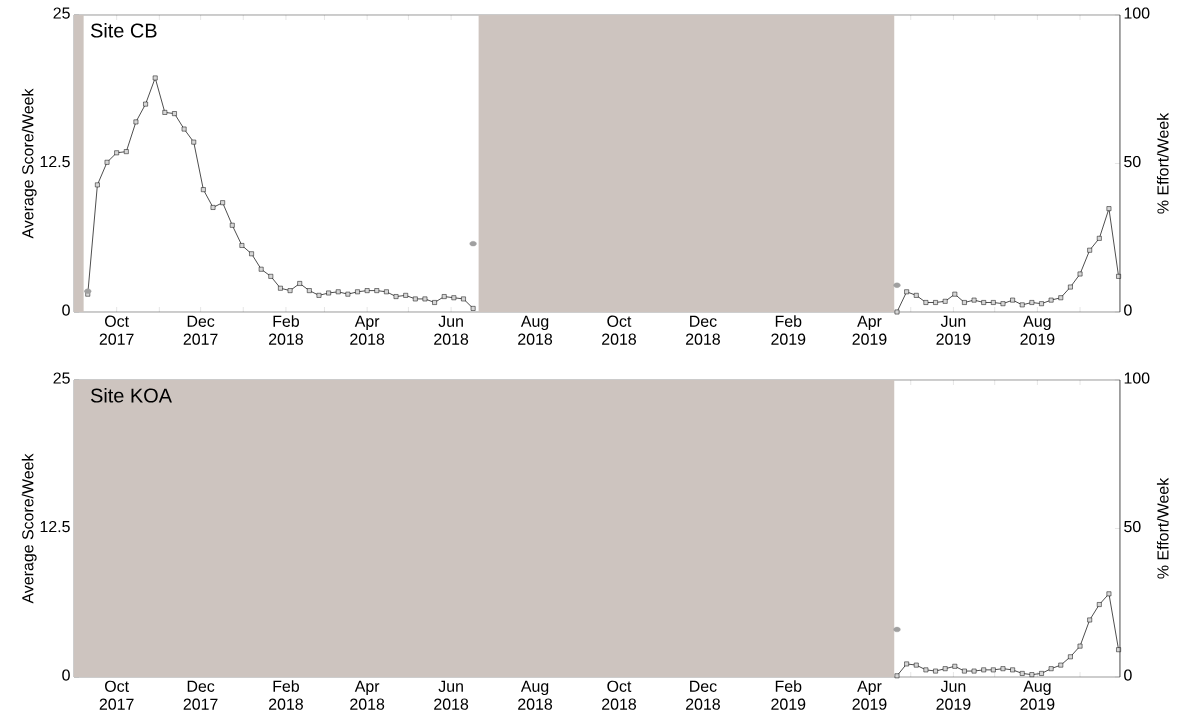  I want to click on y-axis-title: Average Score/Week, so click(29, 528).